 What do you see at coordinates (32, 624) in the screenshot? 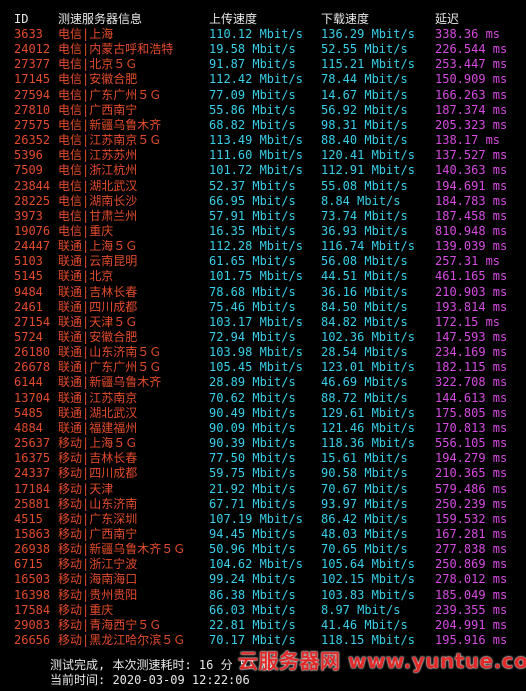
I see `cell-id: 29083` at bounding box center [32, 624].